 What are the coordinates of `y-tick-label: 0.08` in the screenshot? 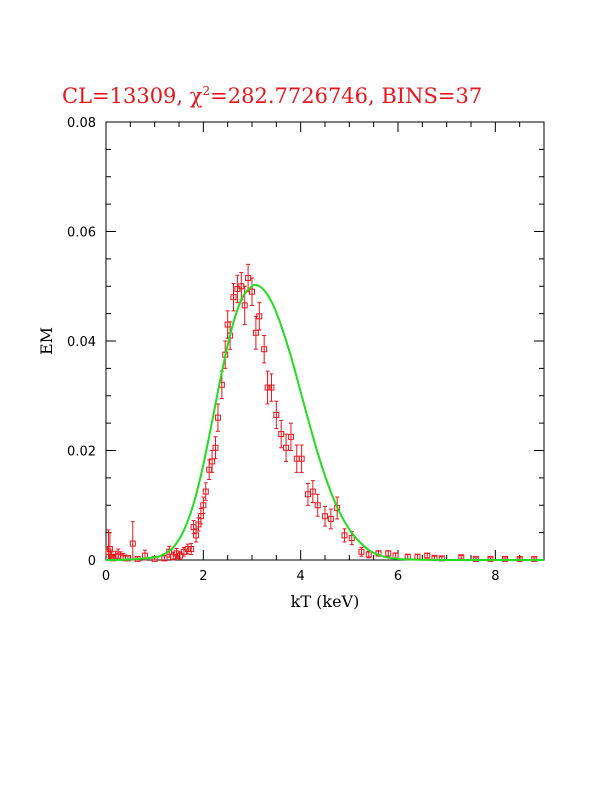 It's located at (81, 123).